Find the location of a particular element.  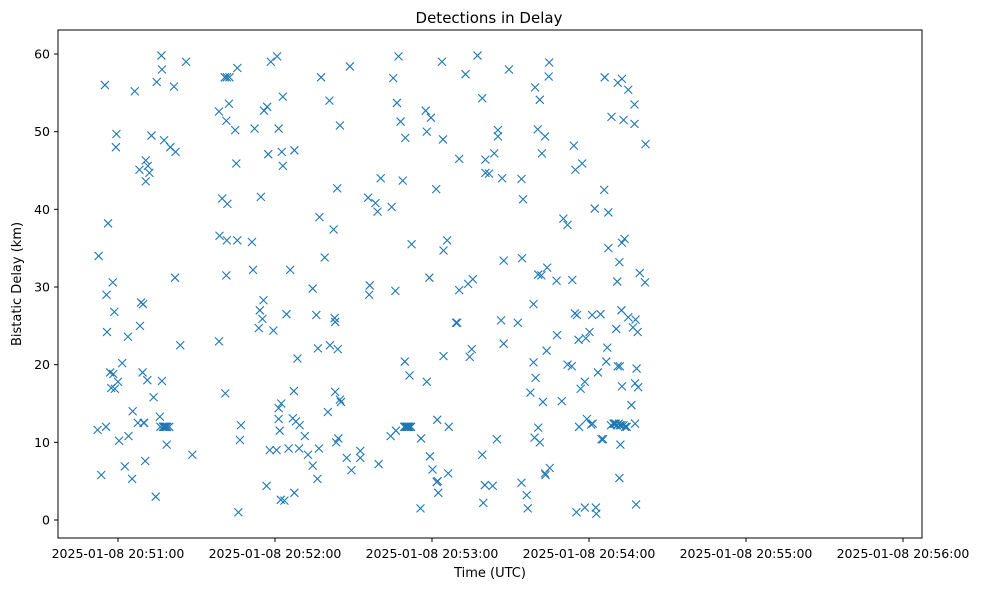

x-tick-label: 2025-01-08 20:55:00 is located at coordinates (746, 553).